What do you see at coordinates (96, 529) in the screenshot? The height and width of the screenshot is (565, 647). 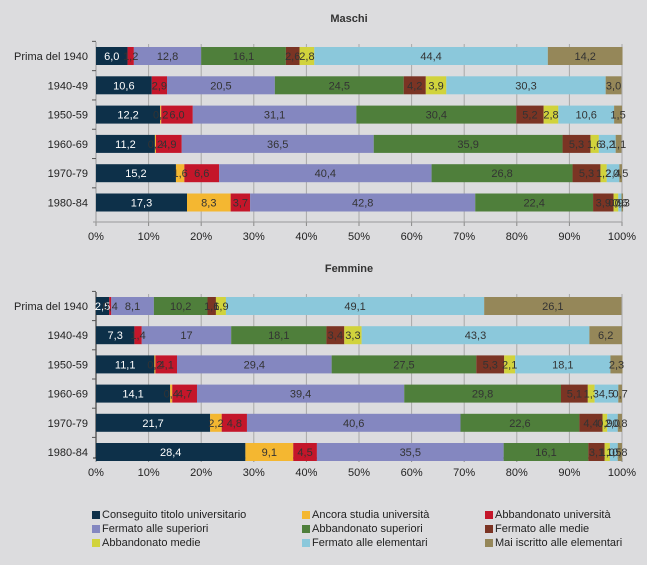 I see `legend-swatch` at bounding box center [96, 529].